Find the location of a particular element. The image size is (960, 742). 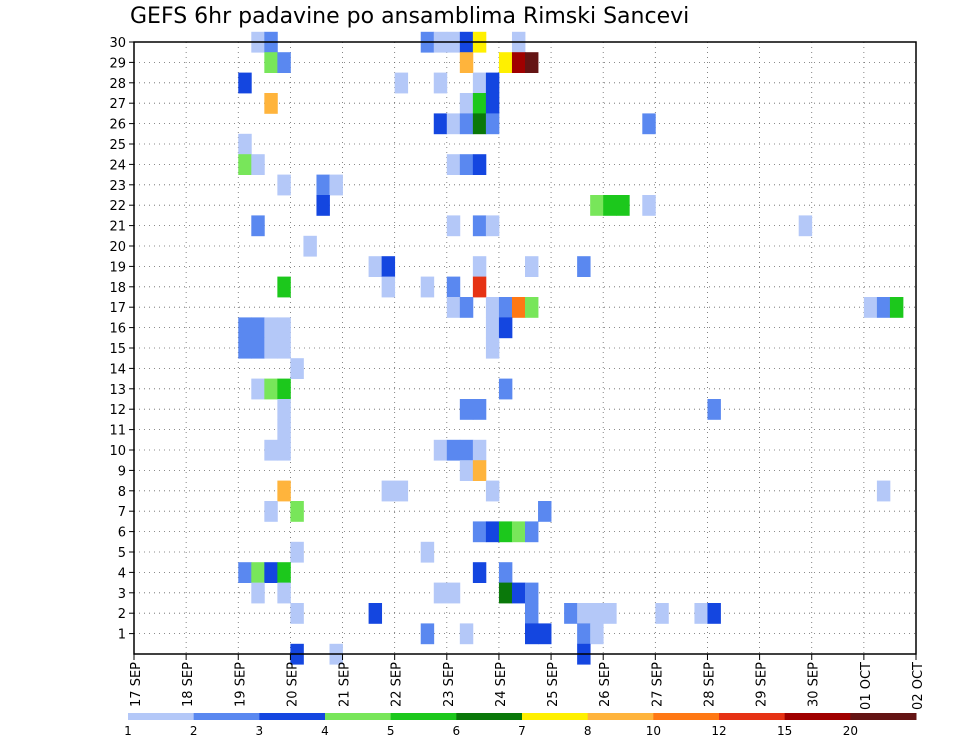

y-tick-label: 20 is located at coordinates (117, 247).